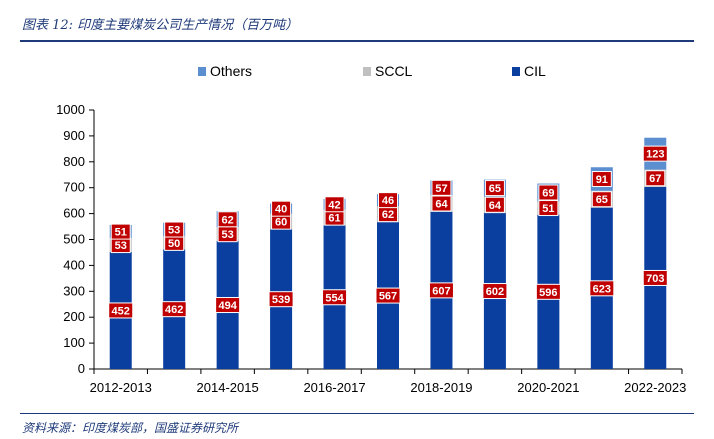 The image size is (714, 439). Describe the element at coordinates (334, 387) in the screenshot. I see `x-tick-label: 2016-2017` at that location.